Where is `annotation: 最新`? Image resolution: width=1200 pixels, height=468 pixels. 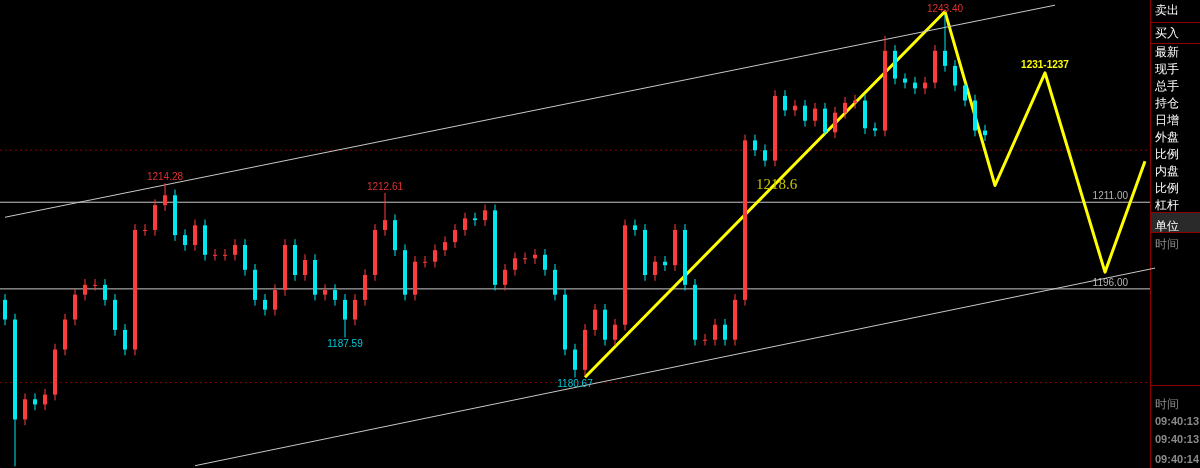
annotation: 最新 is located at coordinates (1167, 52).